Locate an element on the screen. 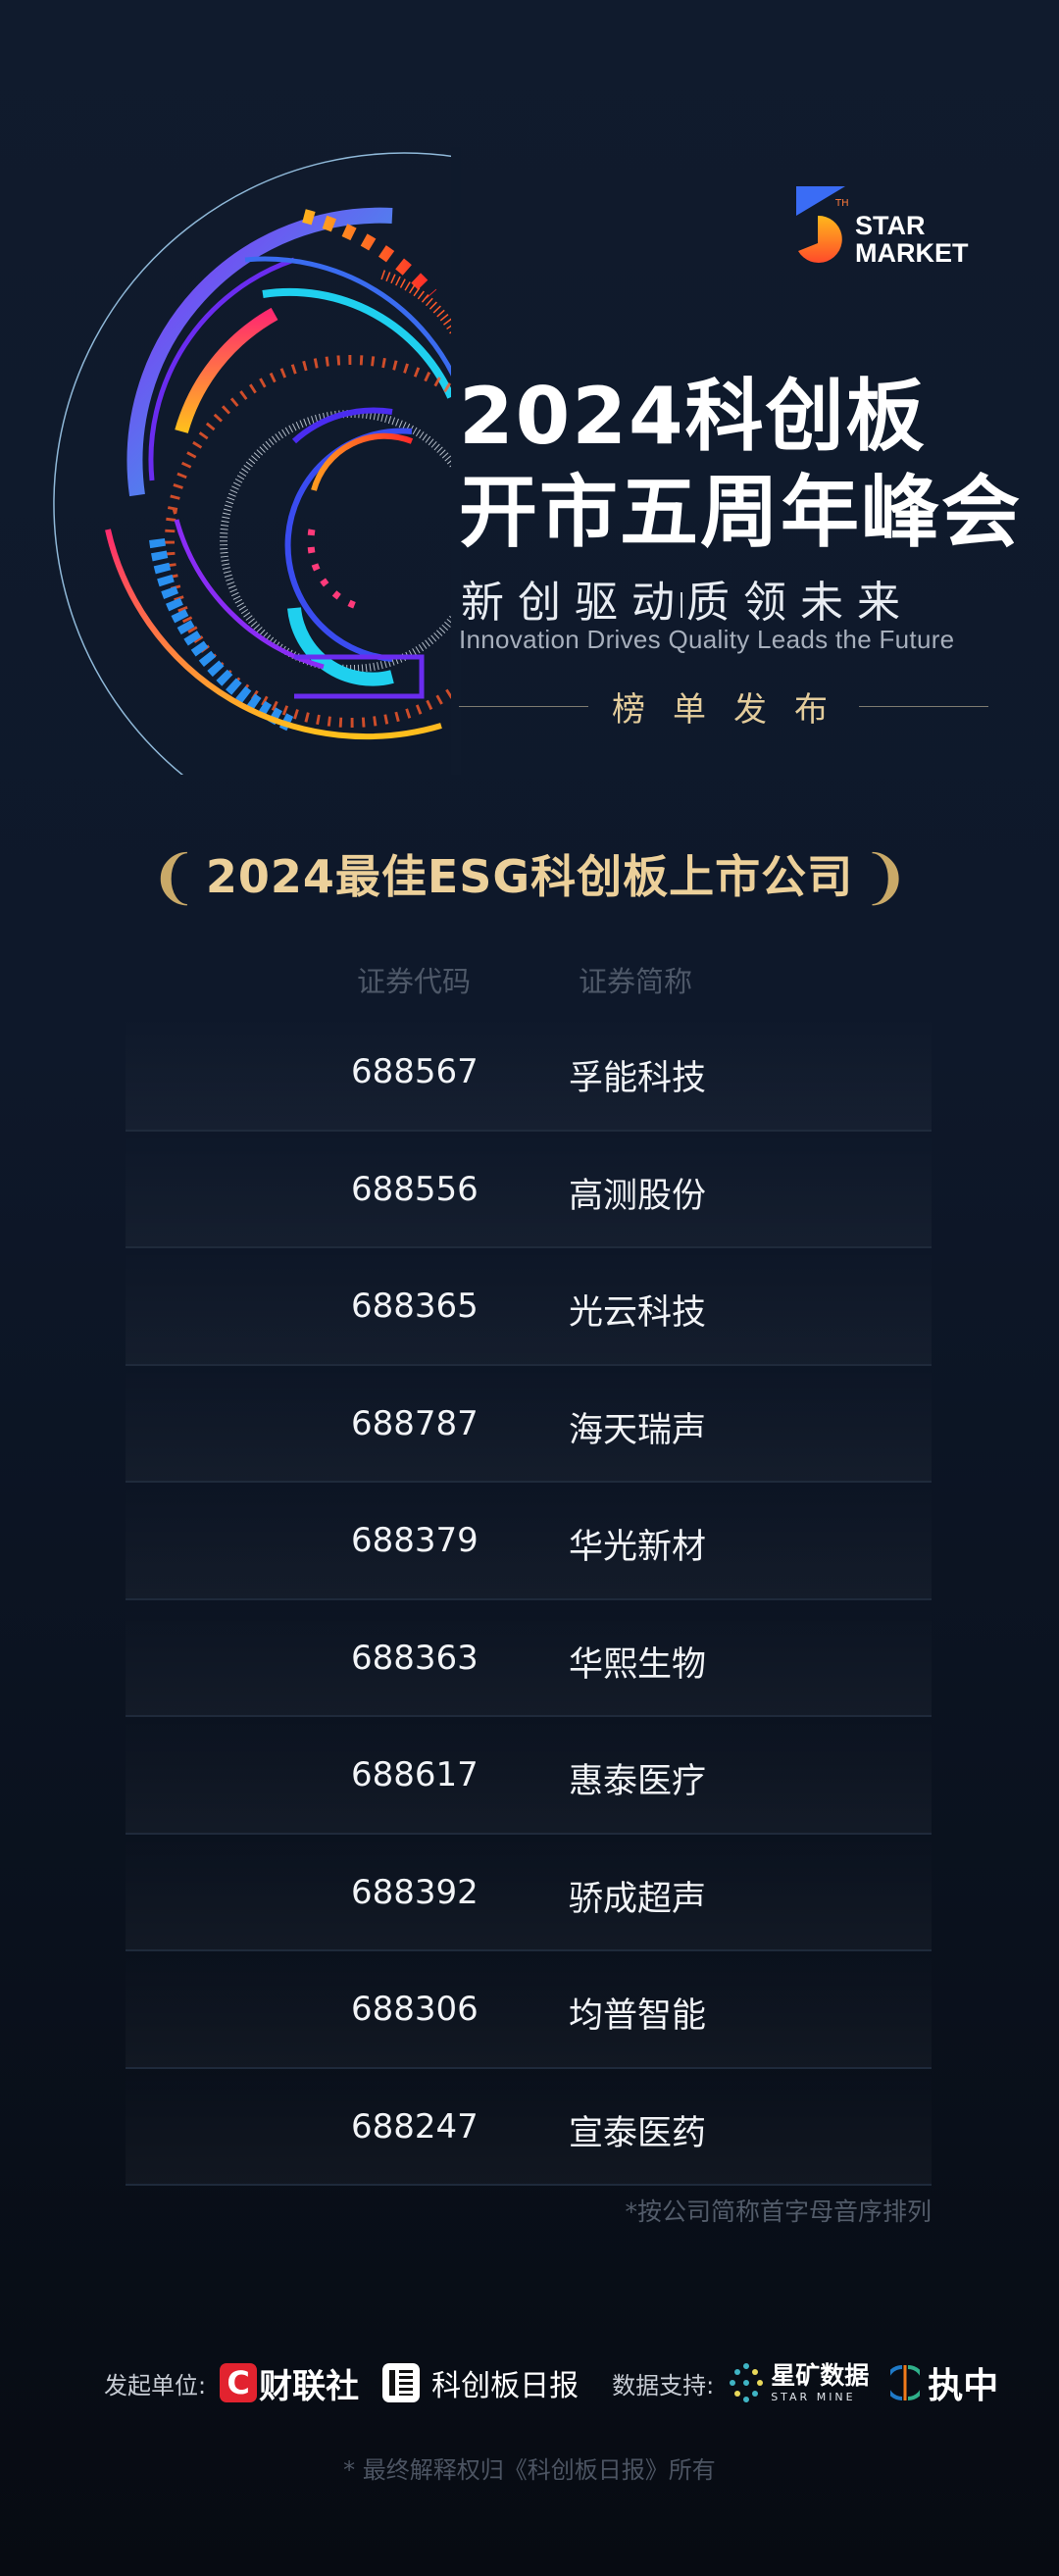  star-mine-logo: 星矿数据 STAR MINE is located at coordinates (798, 2382).